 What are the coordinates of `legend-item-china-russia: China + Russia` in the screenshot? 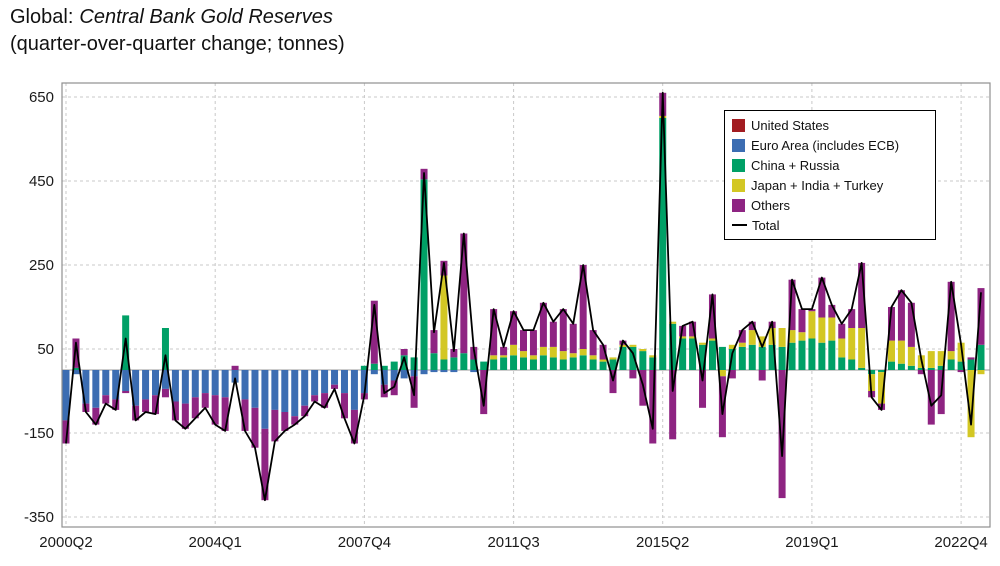 It's located at (830, 165).